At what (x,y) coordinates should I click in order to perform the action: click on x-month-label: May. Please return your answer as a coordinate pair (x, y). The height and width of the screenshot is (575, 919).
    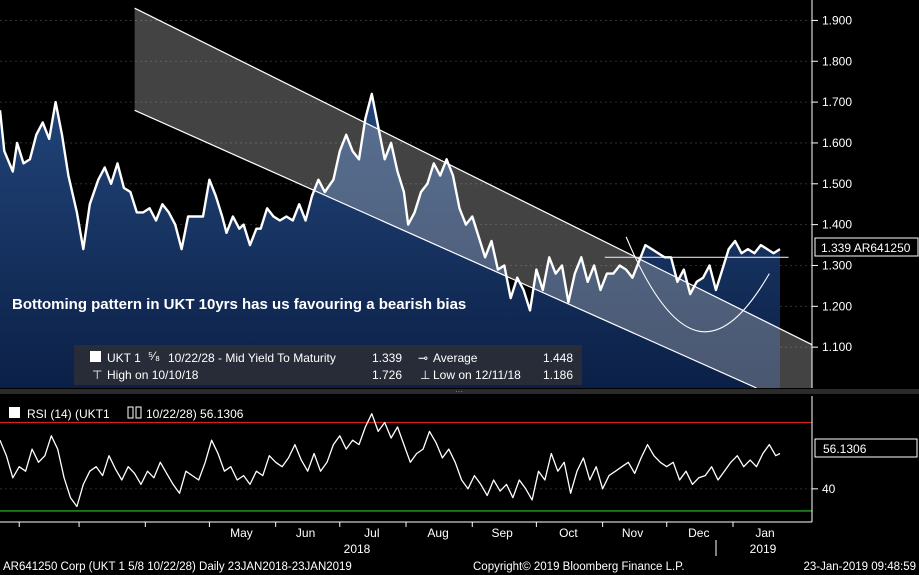
    Looking at the image, I should click on (241, 533).